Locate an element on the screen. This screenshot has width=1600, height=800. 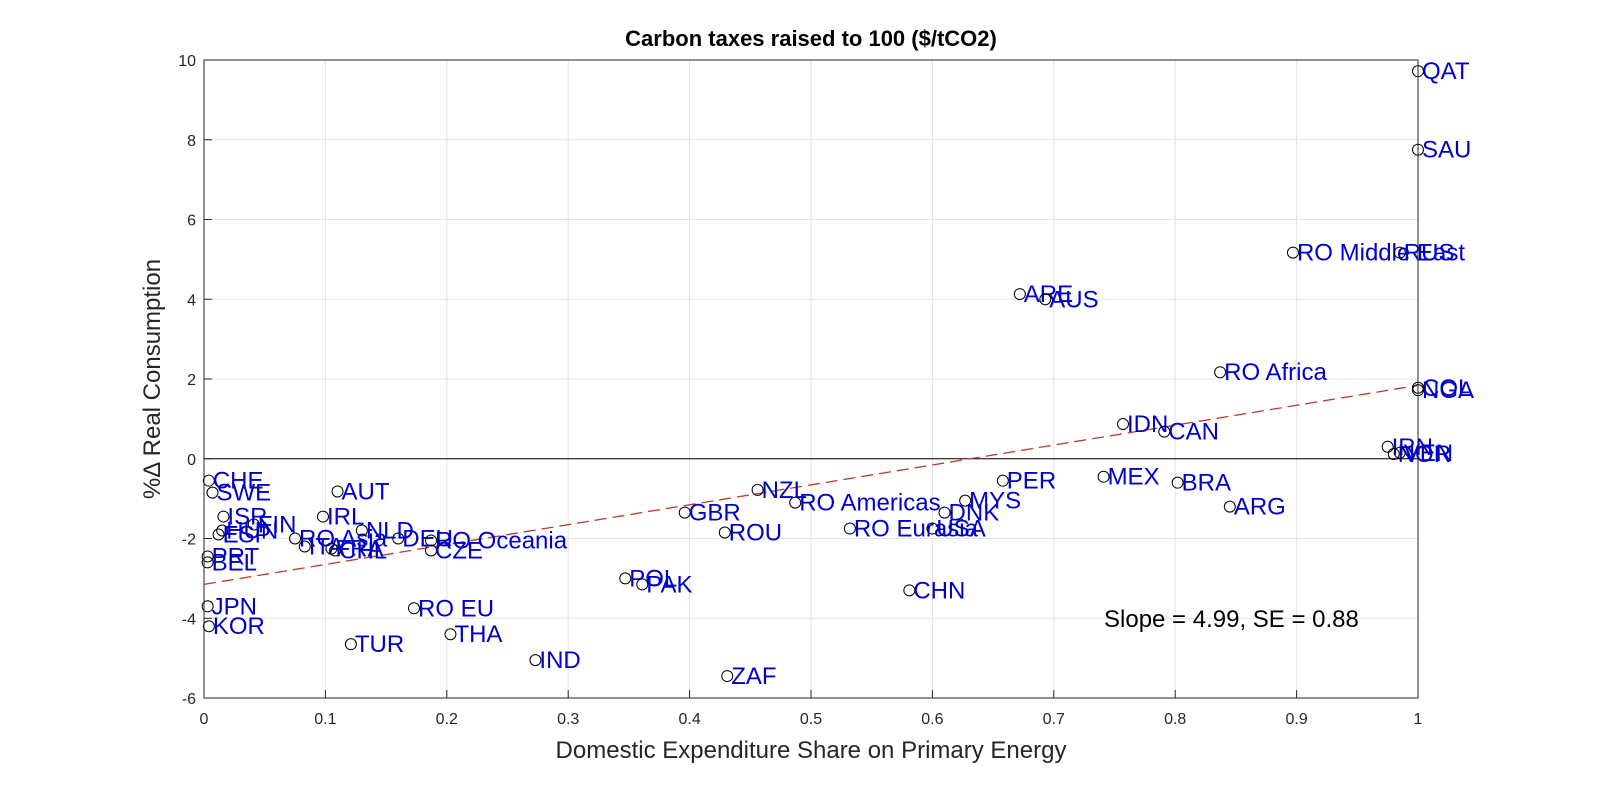
data-point-label: COL is located at coordinates (1446, 388).